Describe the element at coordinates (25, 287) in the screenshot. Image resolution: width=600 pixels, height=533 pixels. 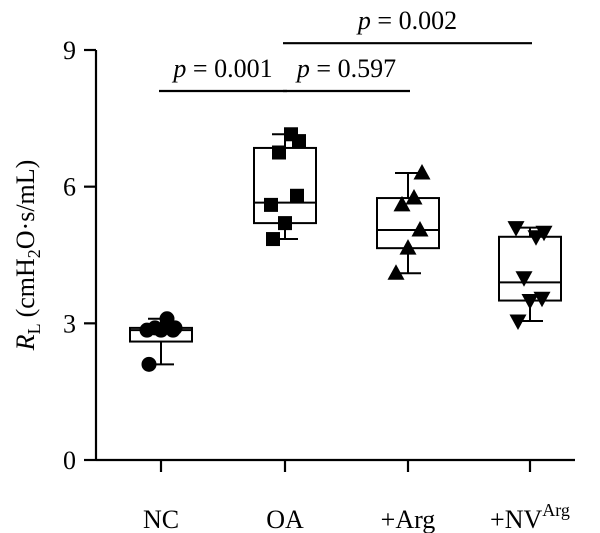
I see `ylabel-unit-prefix: (cmH` at that location.